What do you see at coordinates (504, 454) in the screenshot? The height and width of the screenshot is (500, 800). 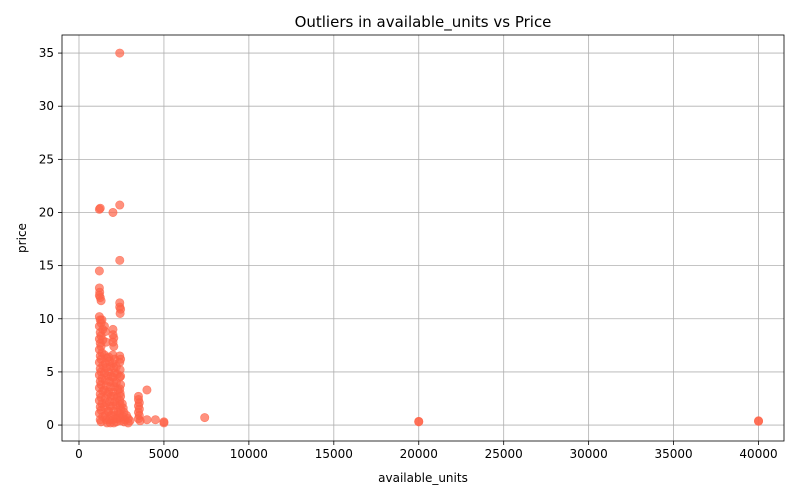 I see `x-tick-label: 25000` at bounding box center [504, 454].